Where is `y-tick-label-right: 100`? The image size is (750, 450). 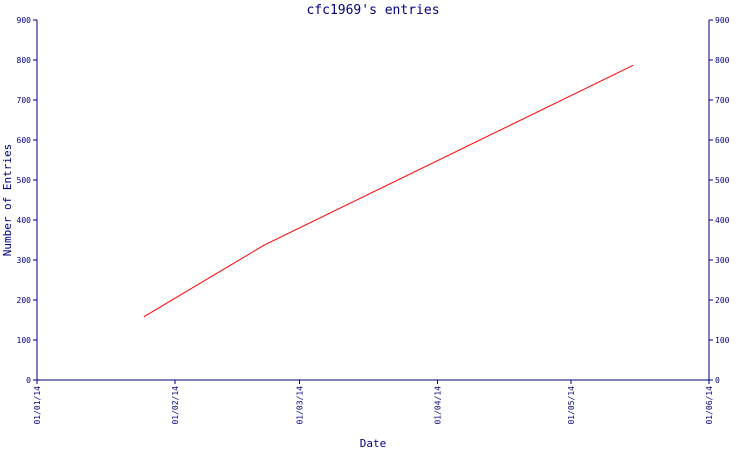 y-tick-label-right: 100 is located at coordinates (722, 340).